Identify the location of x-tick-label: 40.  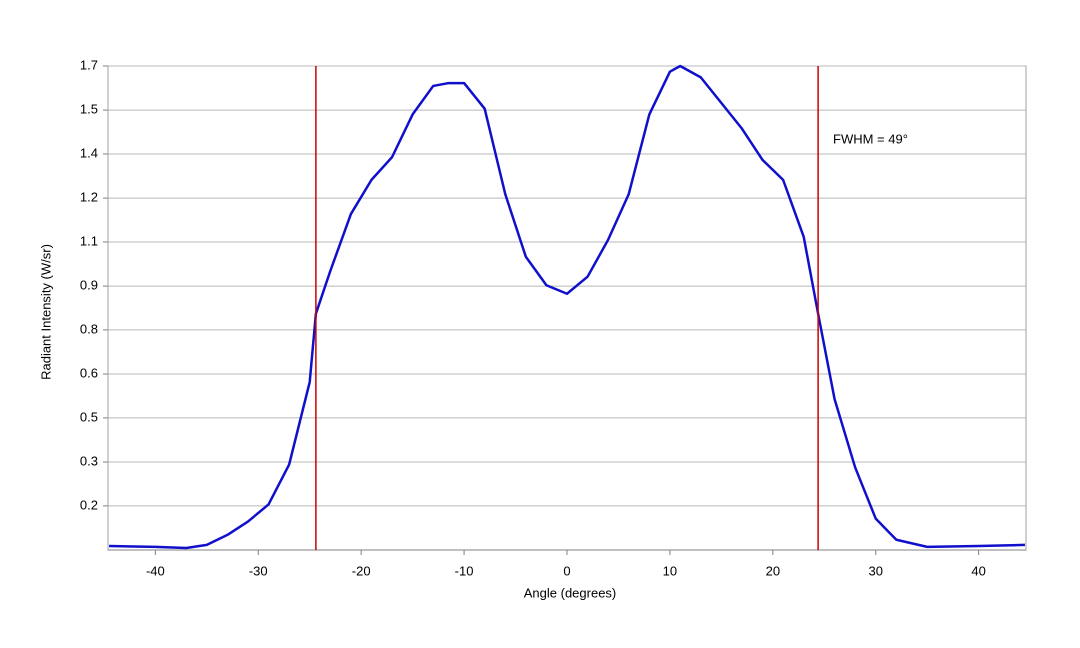
(978, 570).